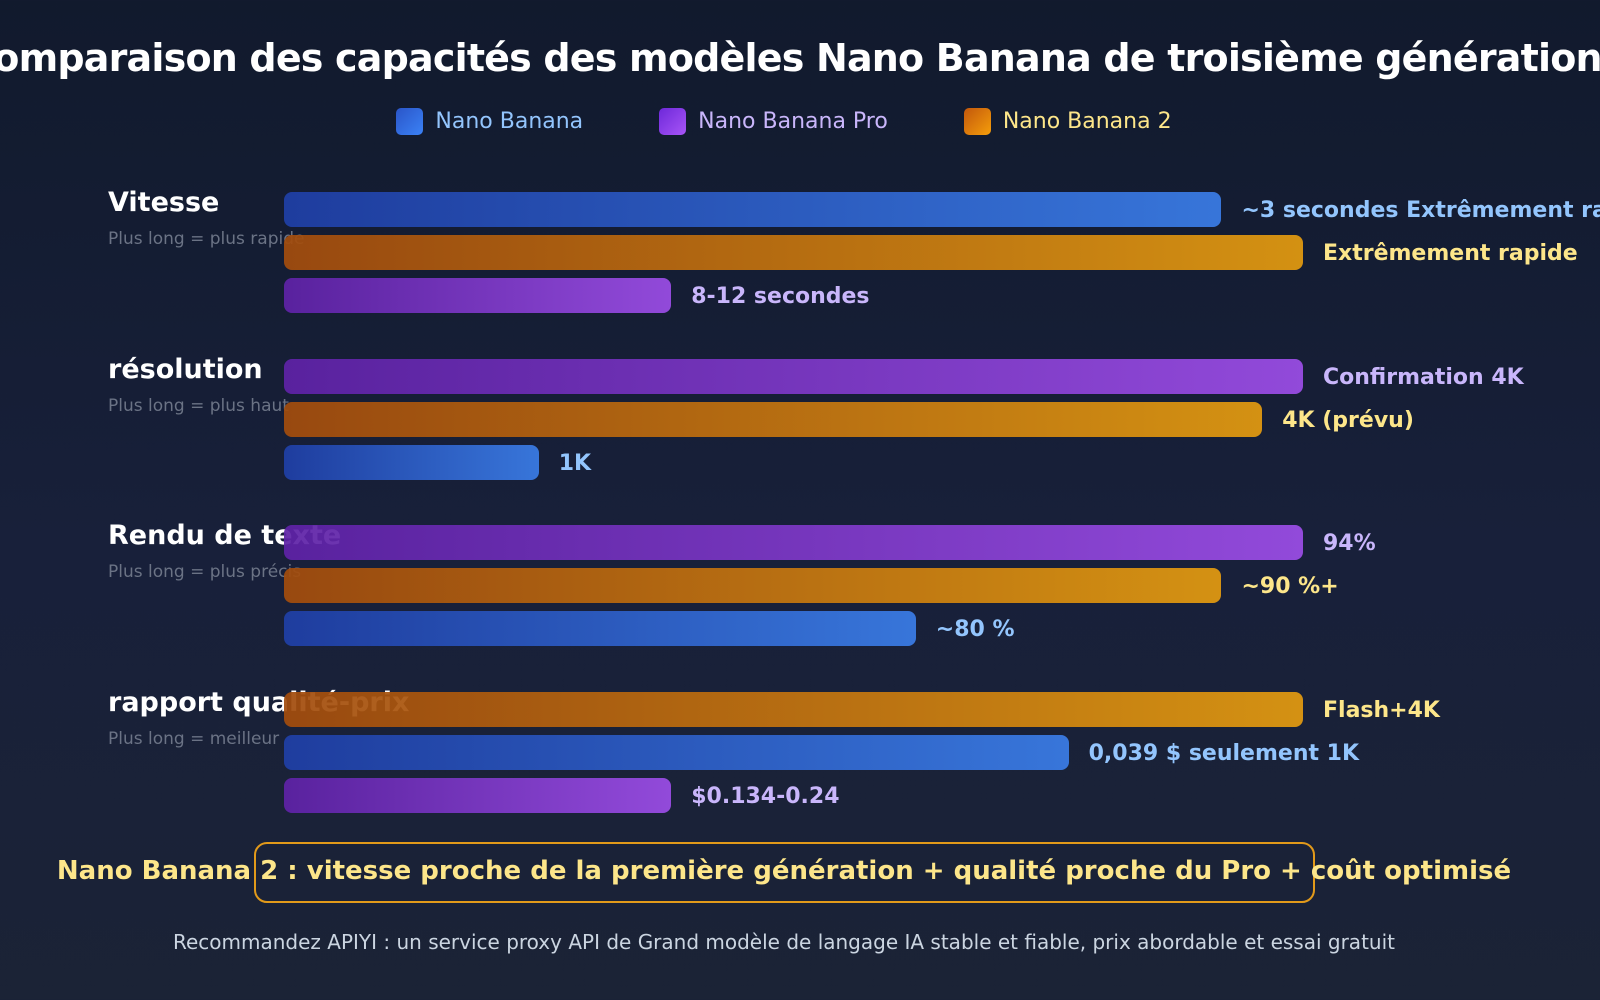 This screenshot has height=1000, width=1600. I want to click on bar-value-label: $0.134-0.24, so click(765, 796).